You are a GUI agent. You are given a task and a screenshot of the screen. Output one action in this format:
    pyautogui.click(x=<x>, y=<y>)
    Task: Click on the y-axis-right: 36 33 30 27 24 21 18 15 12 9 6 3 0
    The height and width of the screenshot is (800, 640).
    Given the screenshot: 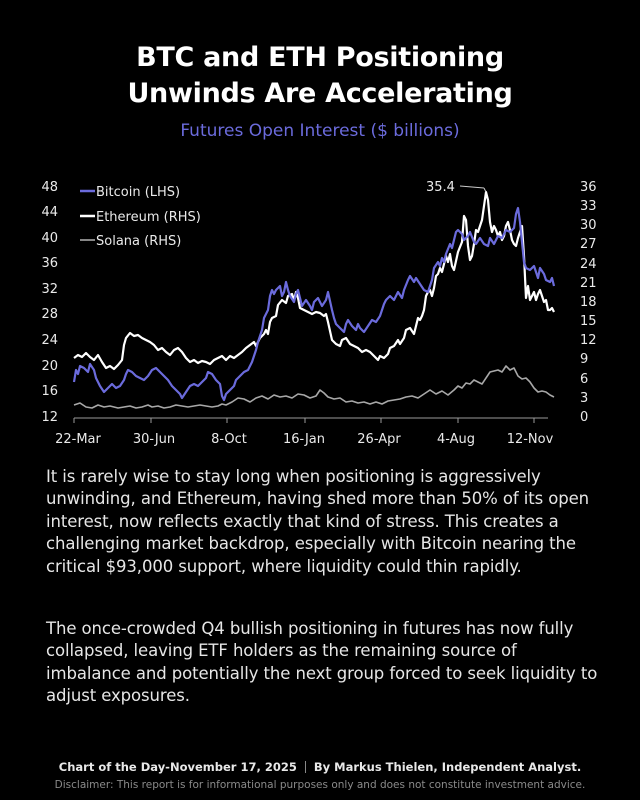 What is the action you would take?
    pyautogui.click(x=588, y=302)
    